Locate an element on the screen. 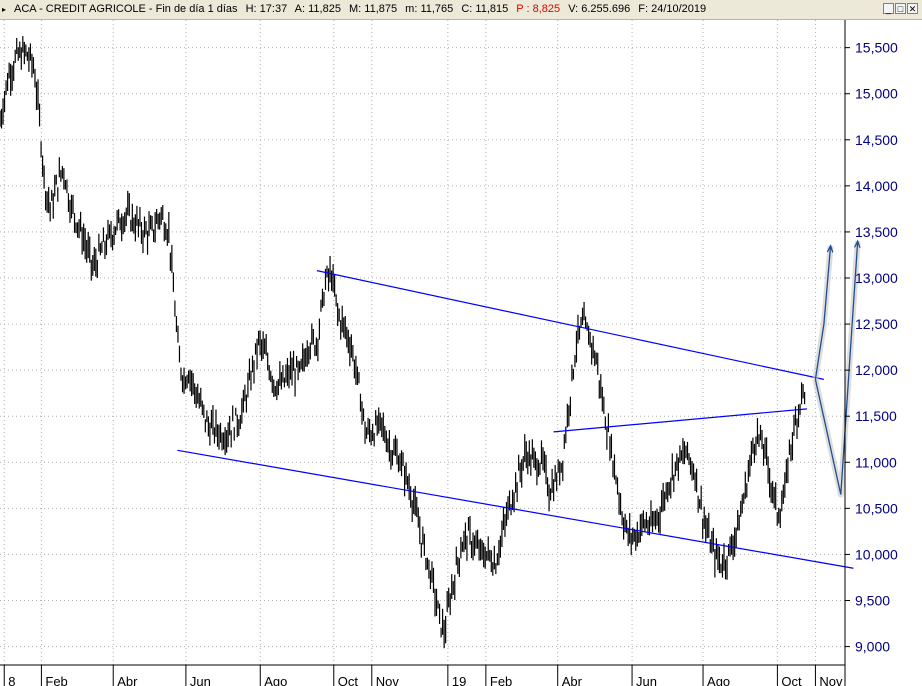 The height and width of the screenshot is (686, 922). volume-value: V: 6.255.696 is located at coordinates (599, 9).